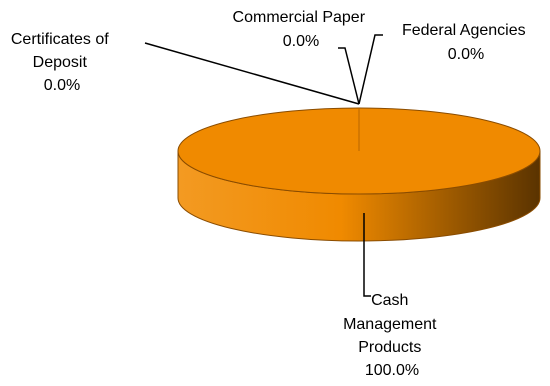 The height and width of the screenshot is (386, 550). Describe the element at coordinates (392, 335) in the screenshot. I see `data-label-cash-management-products: Cash Management Products 100.0%` at that location.